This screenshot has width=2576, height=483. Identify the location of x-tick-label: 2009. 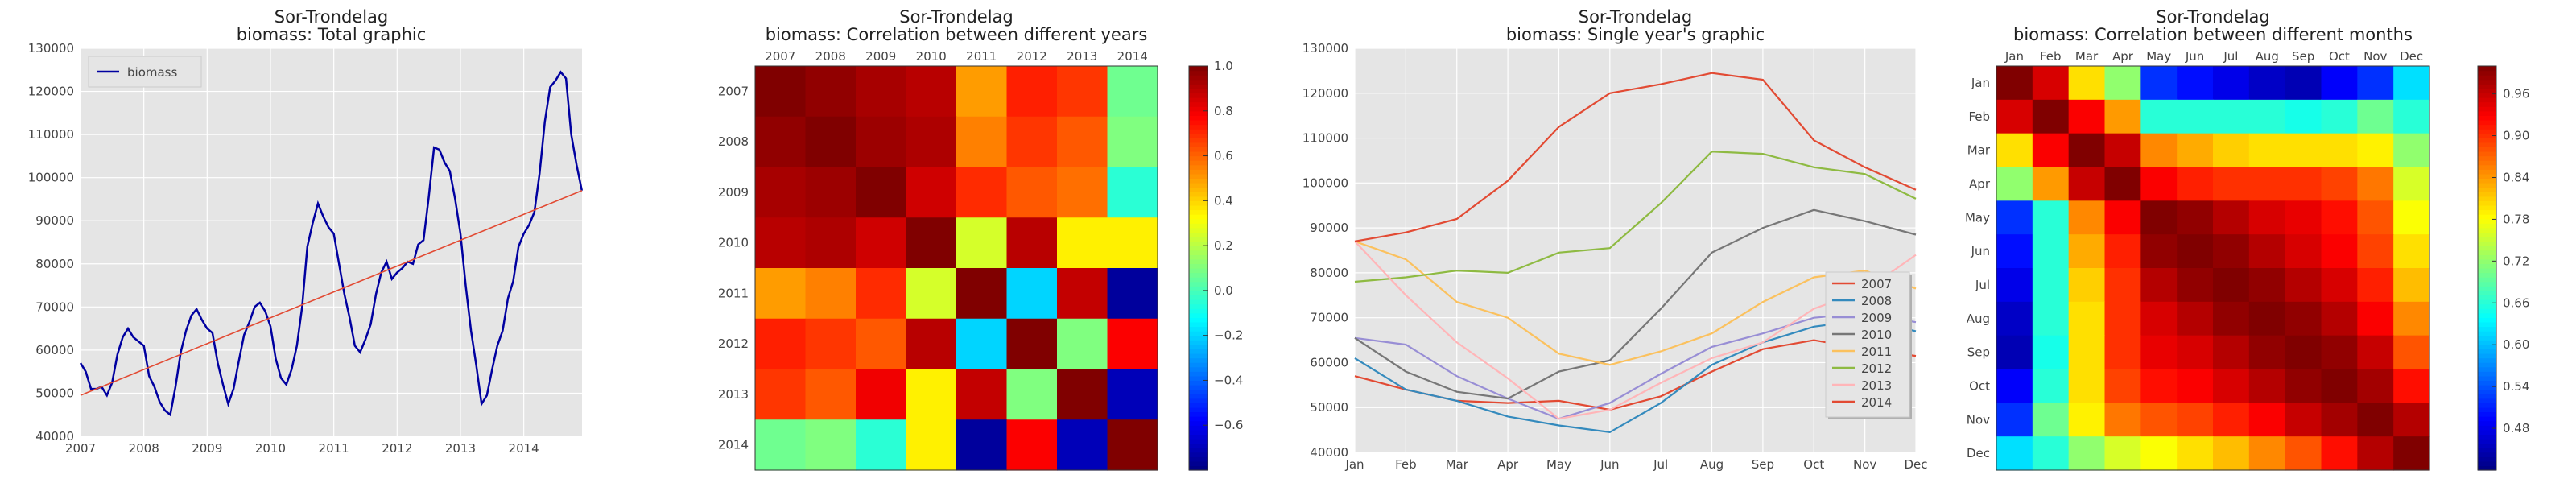
(880, 56).